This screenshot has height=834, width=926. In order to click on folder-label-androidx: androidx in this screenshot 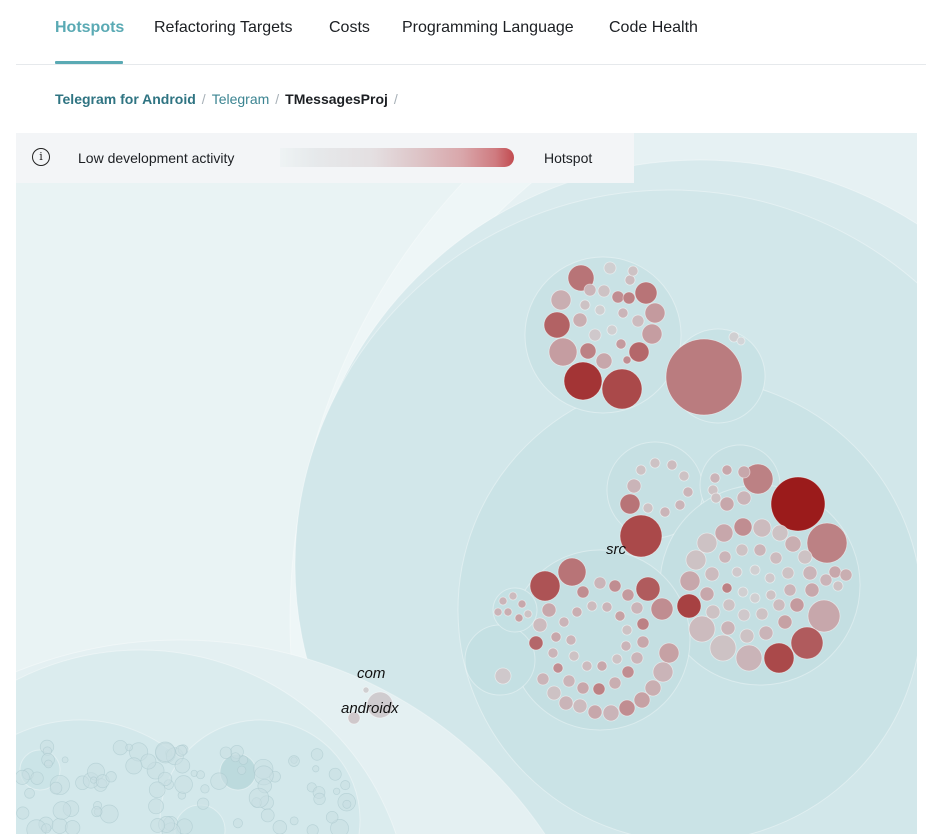, I will do `click(370, 708)`.